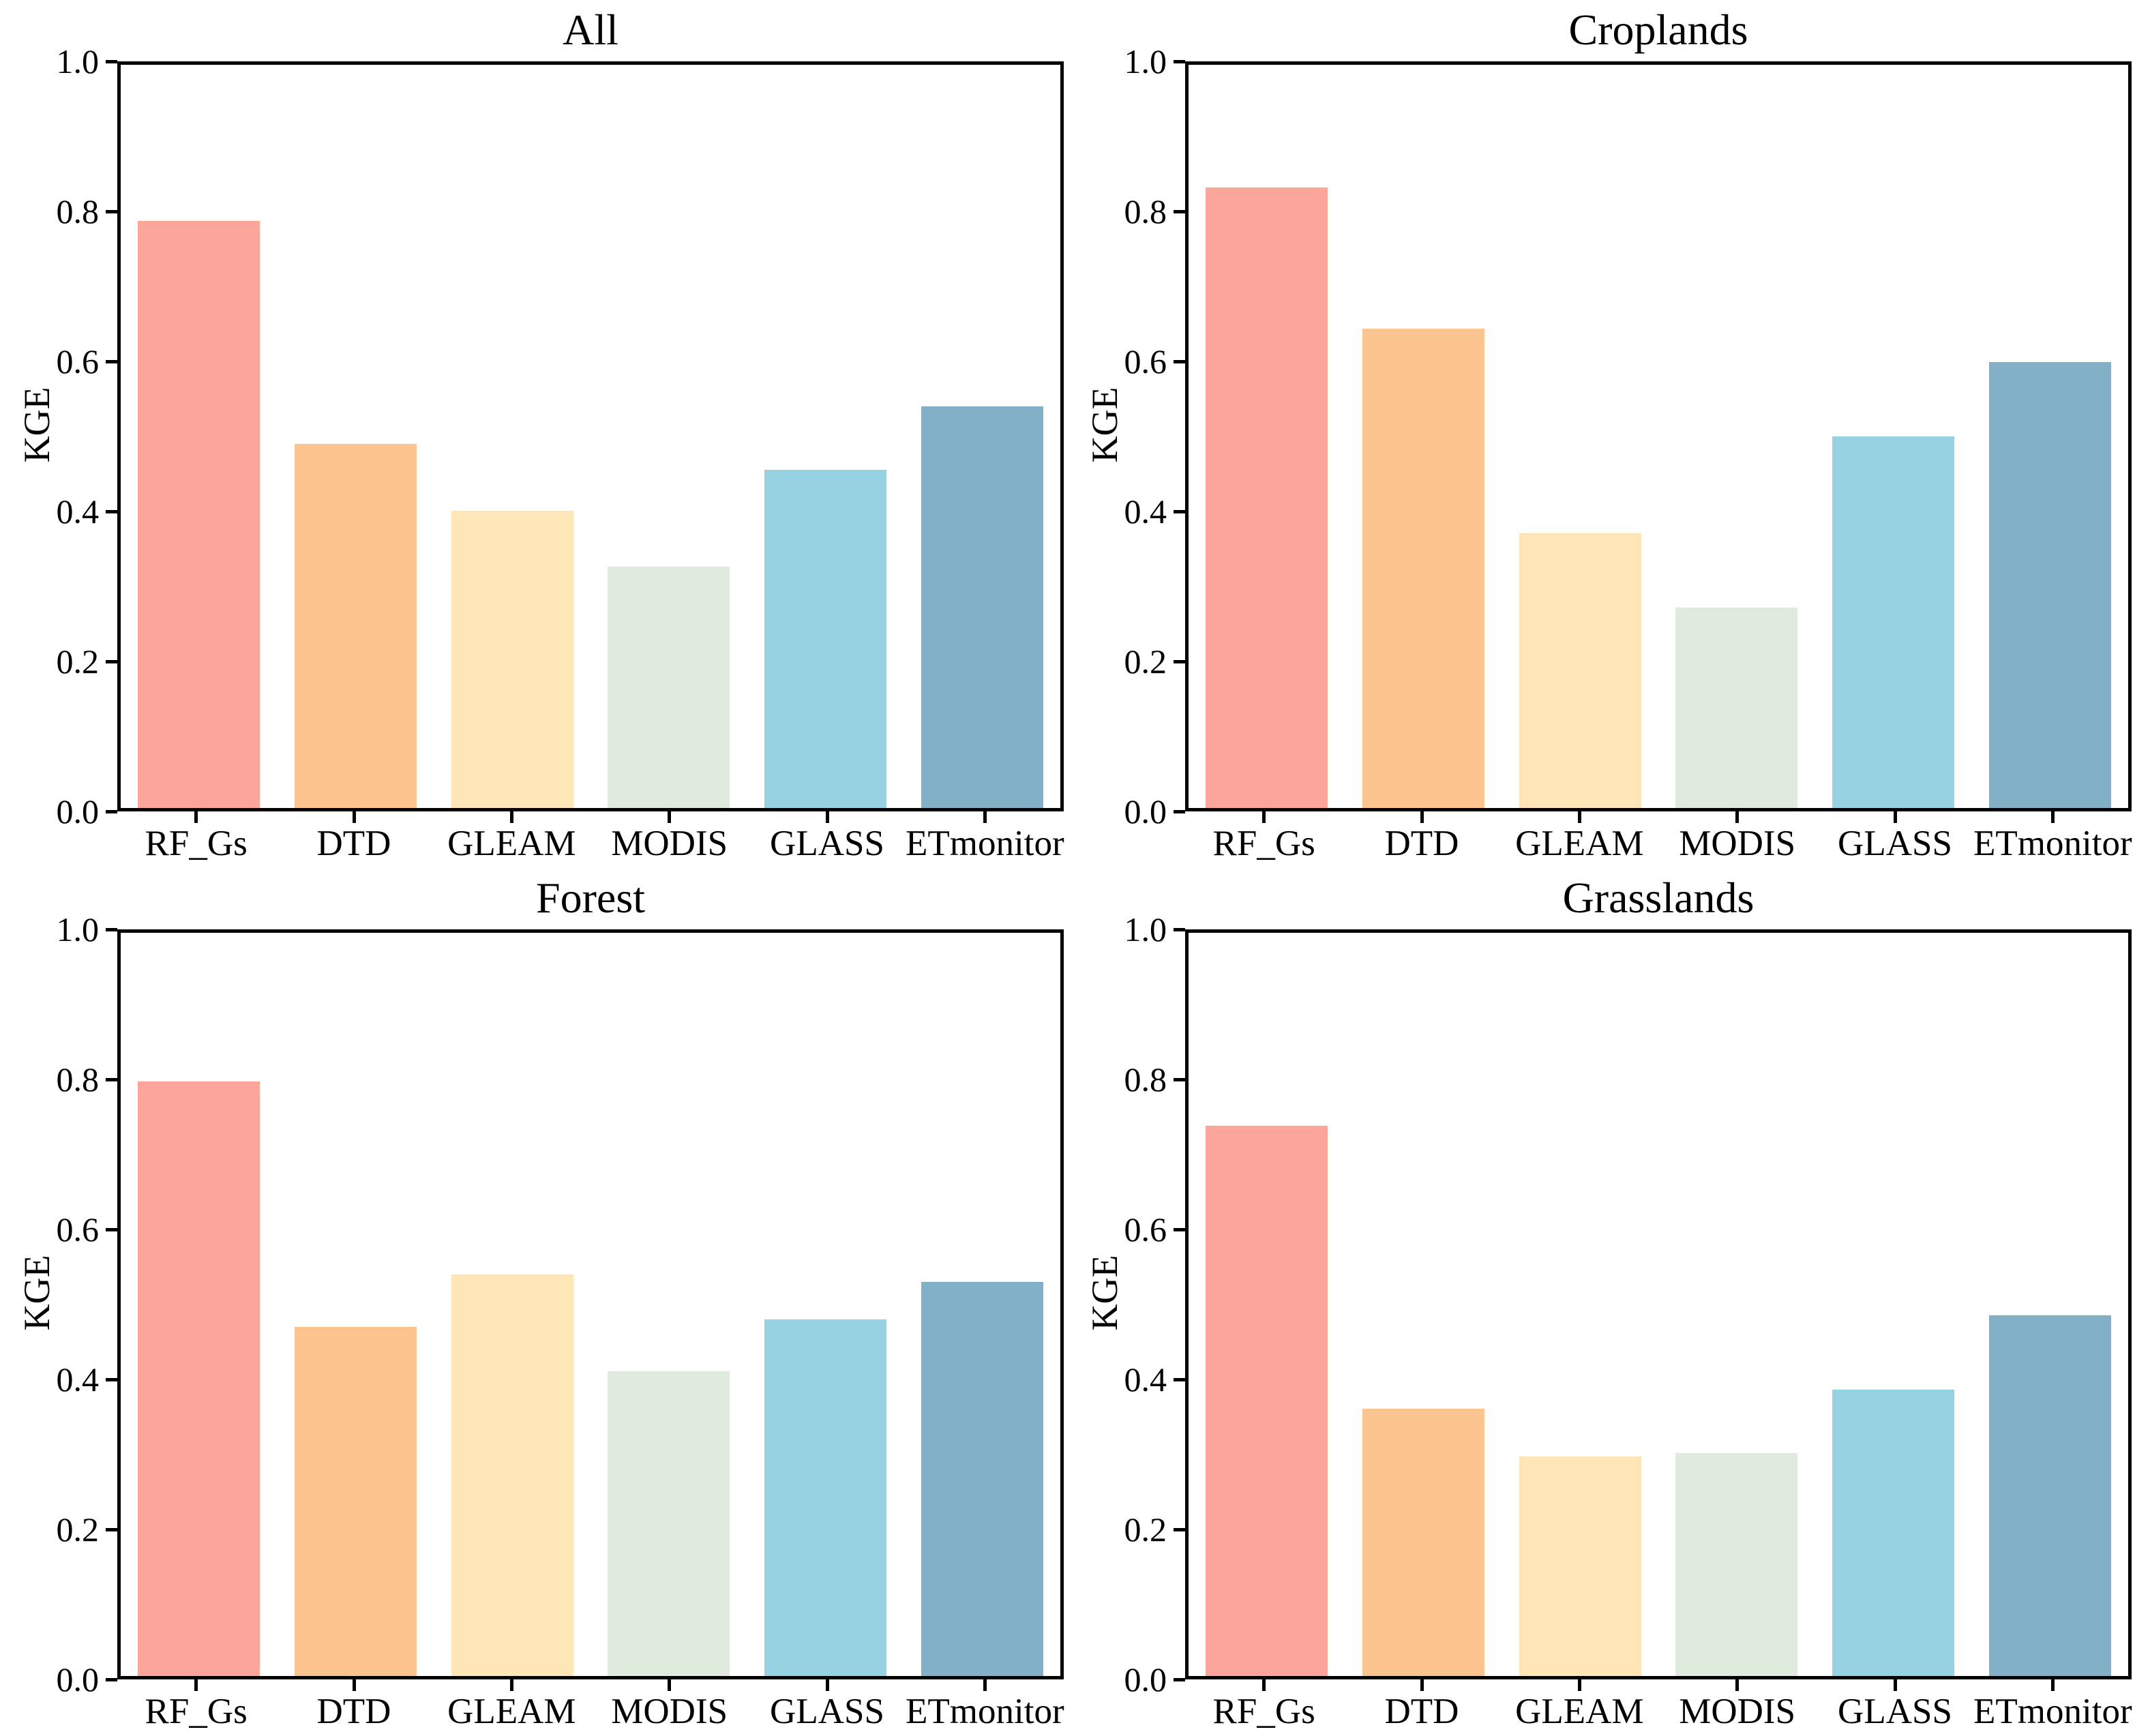  What do you see at coordinates (1658, 30) in the screenshot?
I see `chart-title: Croplands` at bounding box center [1658, 30].